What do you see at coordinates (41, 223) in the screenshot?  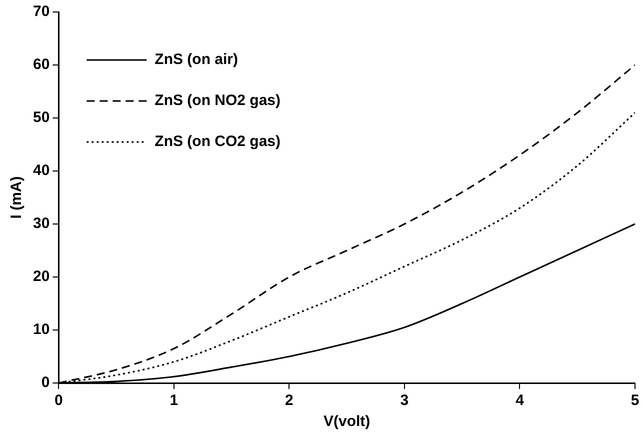 I see `y-tick-label: 30` at bounding box center [41, 223].